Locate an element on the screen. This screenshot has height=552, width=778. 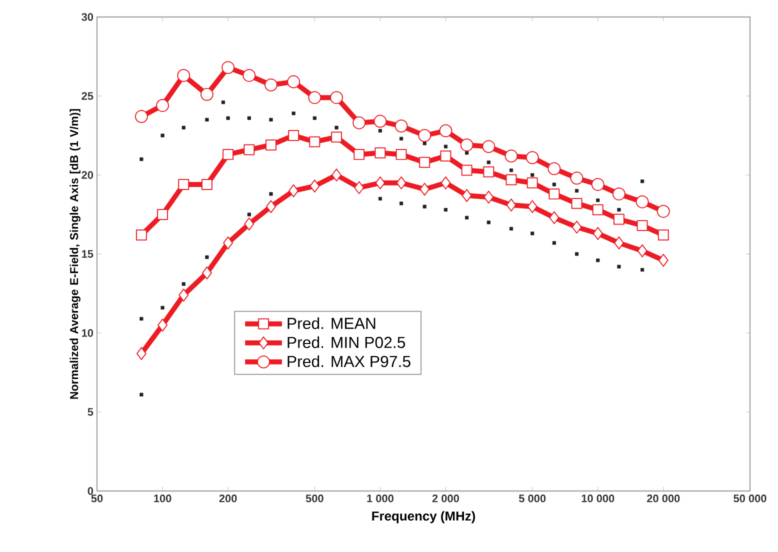
x-tick-label: 50 000 is located at coordinates (750, 498).